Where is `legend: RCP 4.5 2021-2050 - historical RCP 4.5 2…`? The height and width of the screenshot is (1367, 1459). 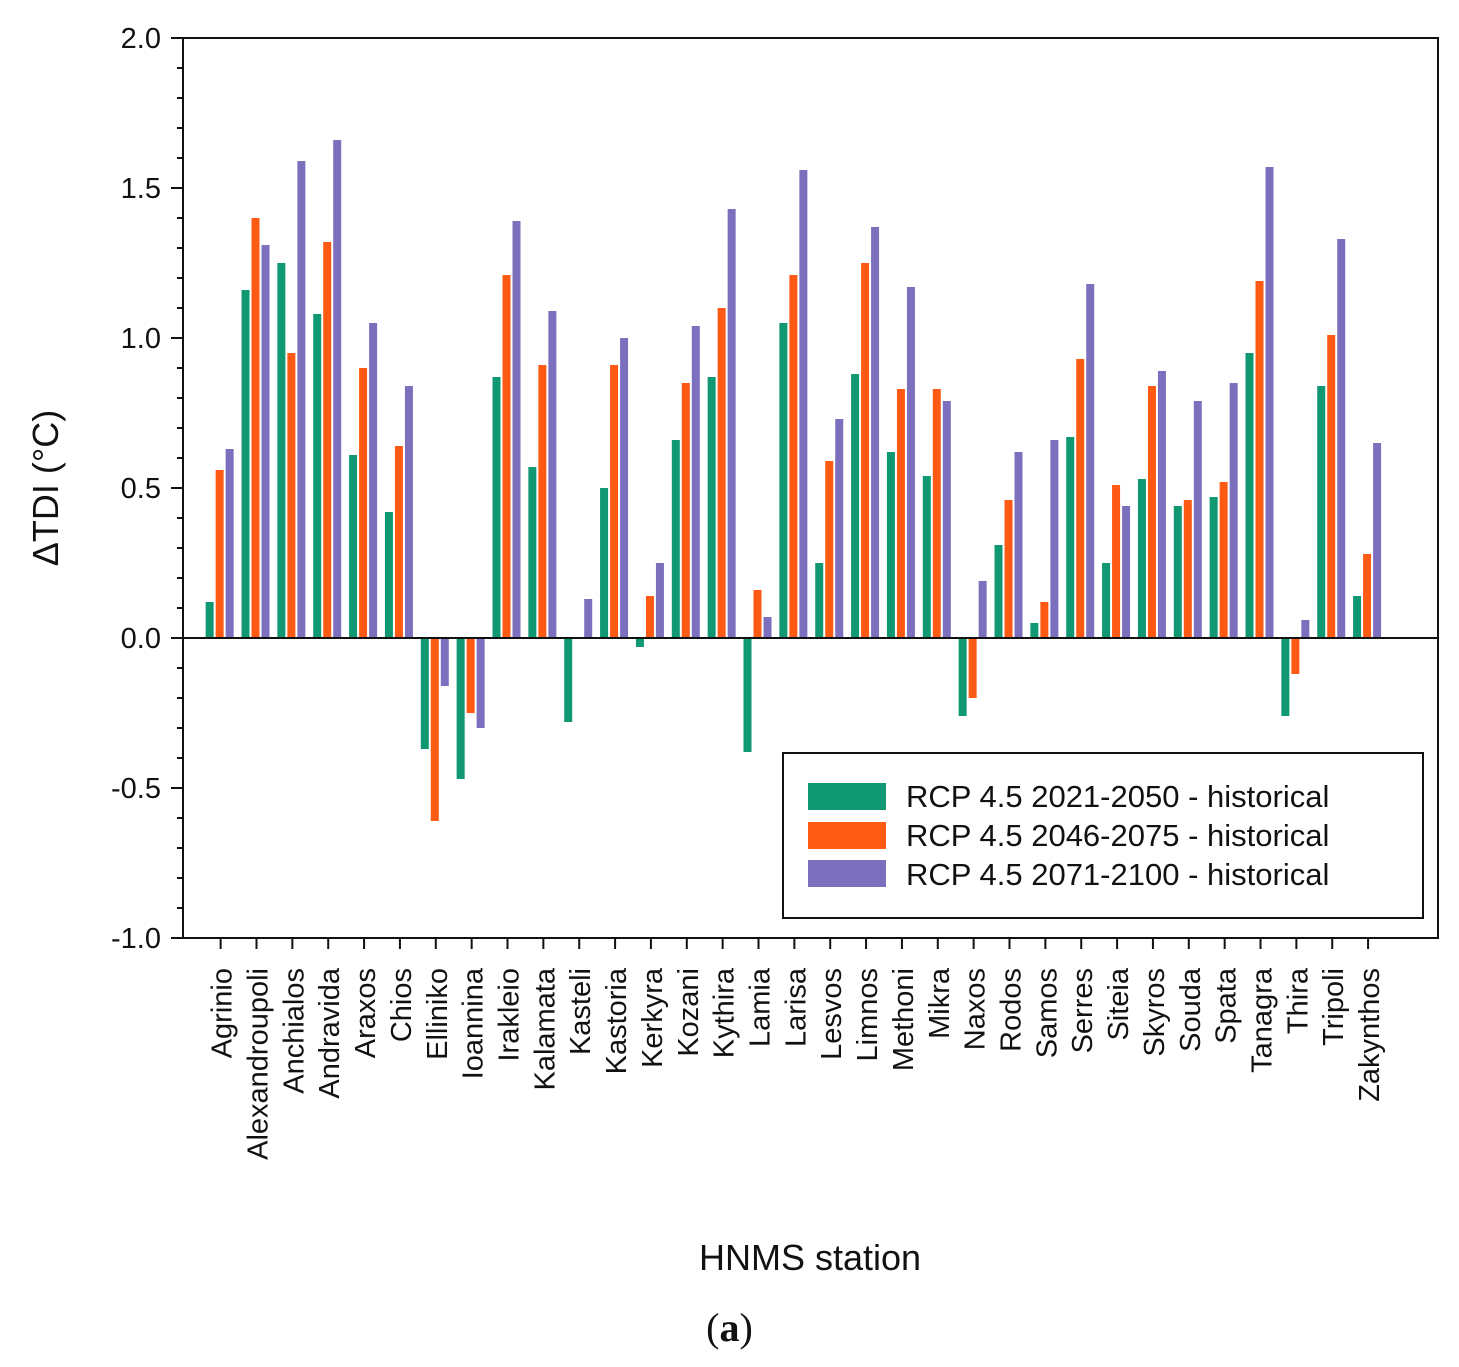 legend: RCP 4.5 2021-2050 - historical RCP 4.5 2… is located at coordinates (1103, 835).